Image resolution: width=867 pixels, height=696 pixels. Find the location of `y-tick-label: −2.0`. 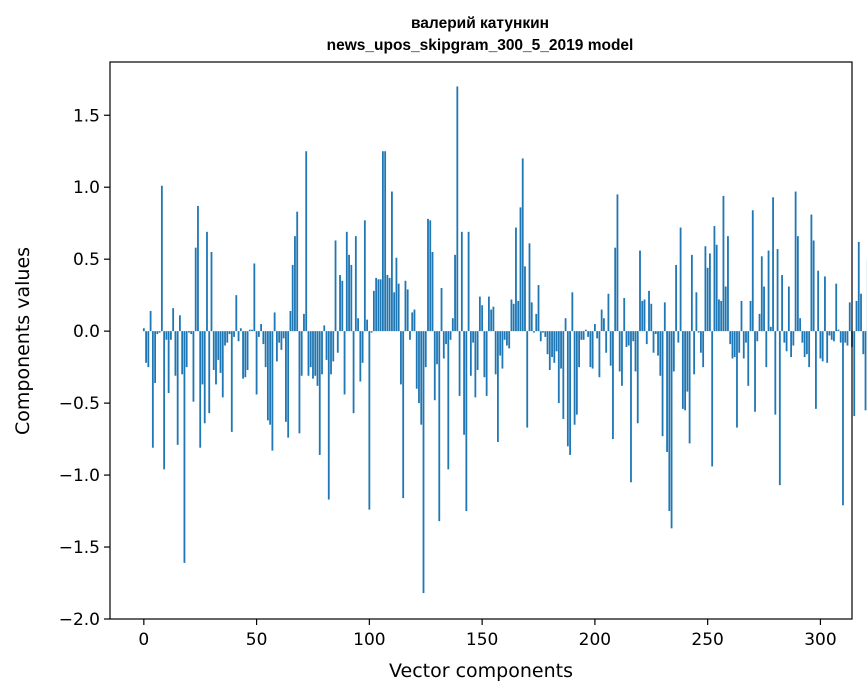

y-tick-label: −2.0 is located at coordinates (79, 620).